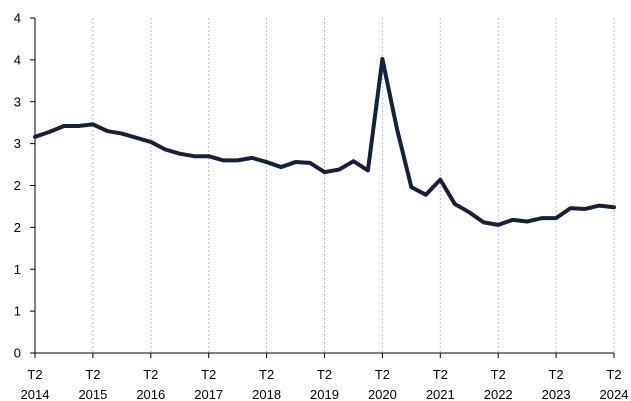  What do you see at coordinates (24, 186) in the screenshot?
I see `y-axis-ticks: 0 1 1 2 2 3 3 4 4` at bounding box center [24, 186].